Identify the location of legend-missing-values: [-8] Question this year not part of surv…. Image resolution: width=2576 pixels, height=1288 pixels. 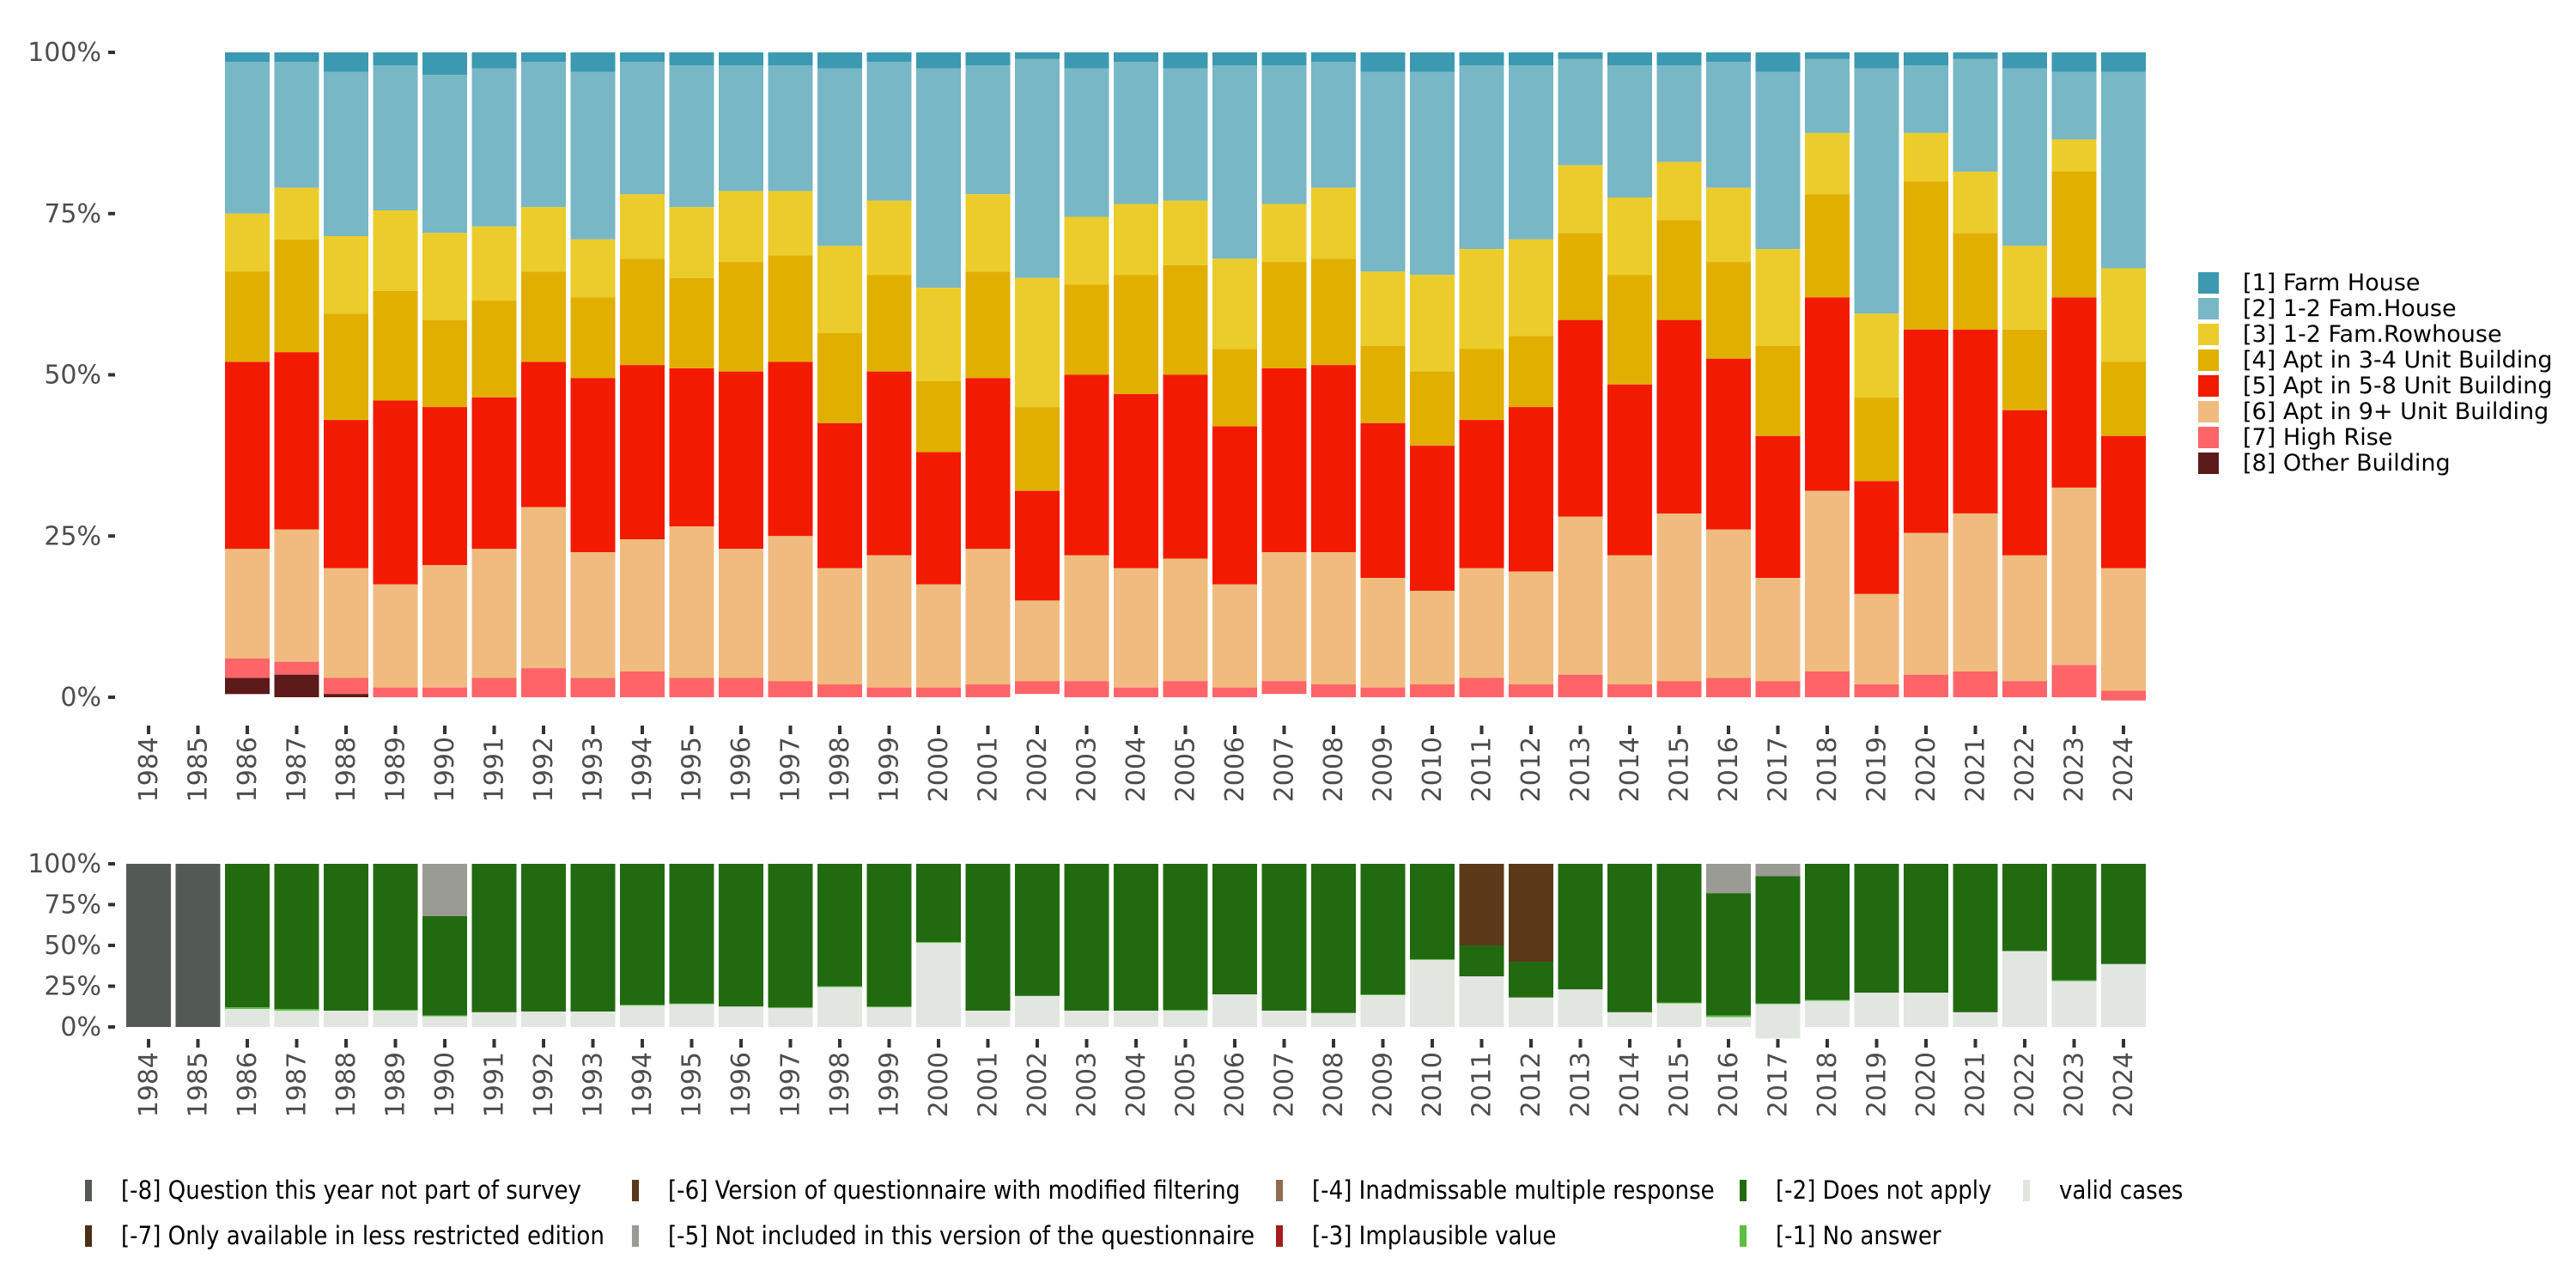
(1134, 1213).